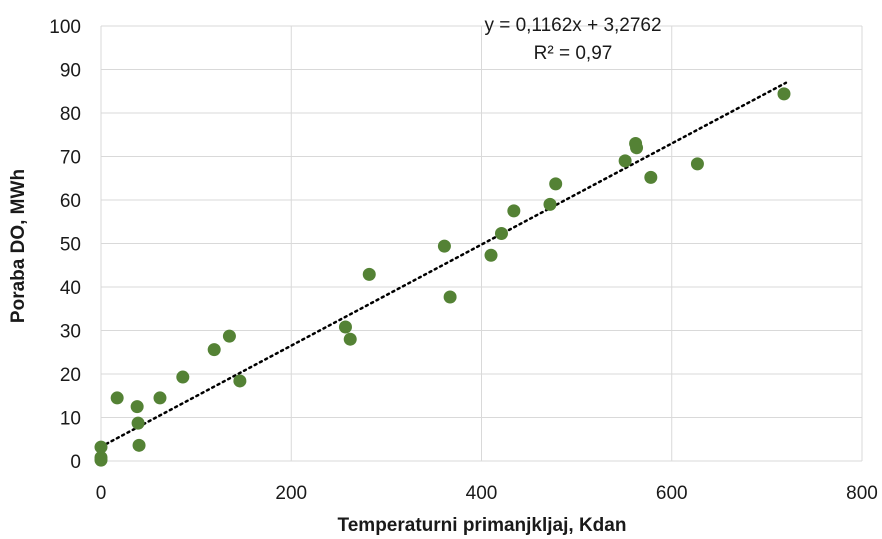  Describe the element at coordinates (70, 201) in the screenshot. I see `y-tick-label: 60` at that location.